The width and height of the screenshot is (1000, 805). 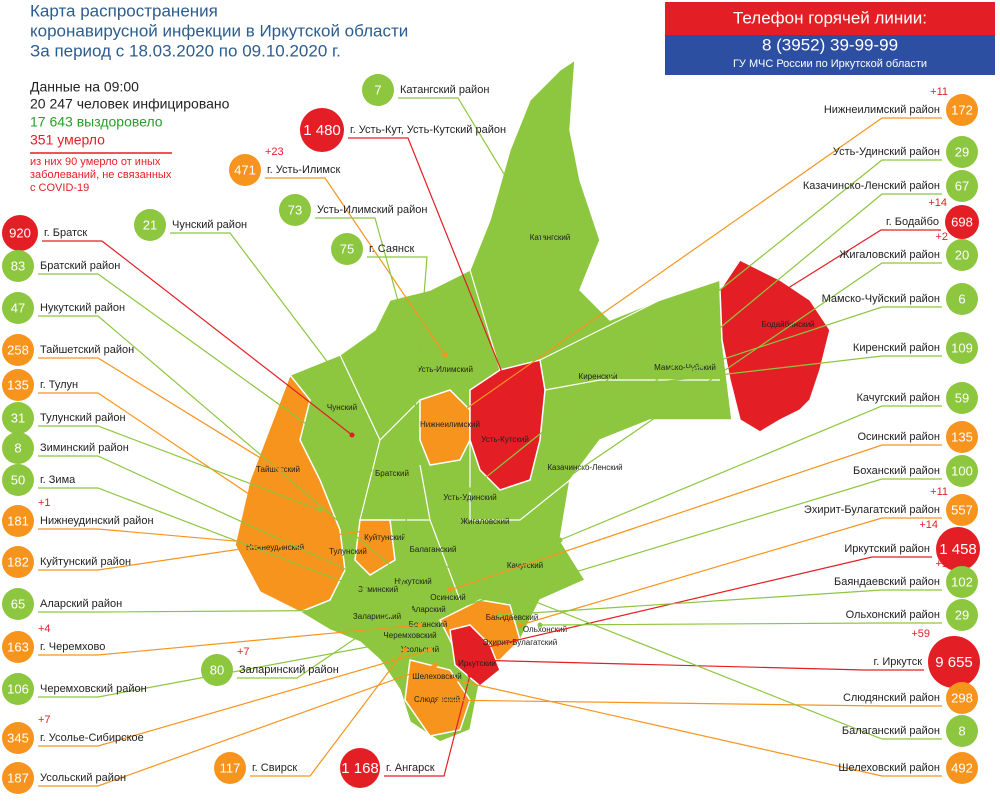 What do you see at coordinates (830, 64) in the screenshot?
I see `hotline-org: ГУ МЧС России по Иркутской области` at bounding box center [830, 64].